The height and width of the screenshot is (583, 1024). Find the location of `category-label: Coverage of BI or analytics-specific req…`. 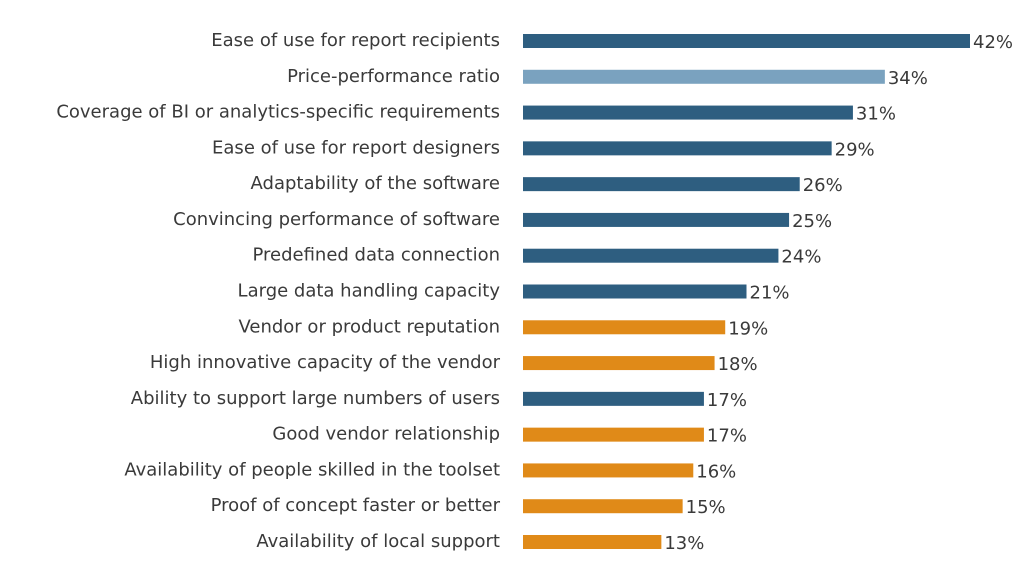

category-label: Coverage of BI or analytics-specific req… is located at coordinates (278, 112).